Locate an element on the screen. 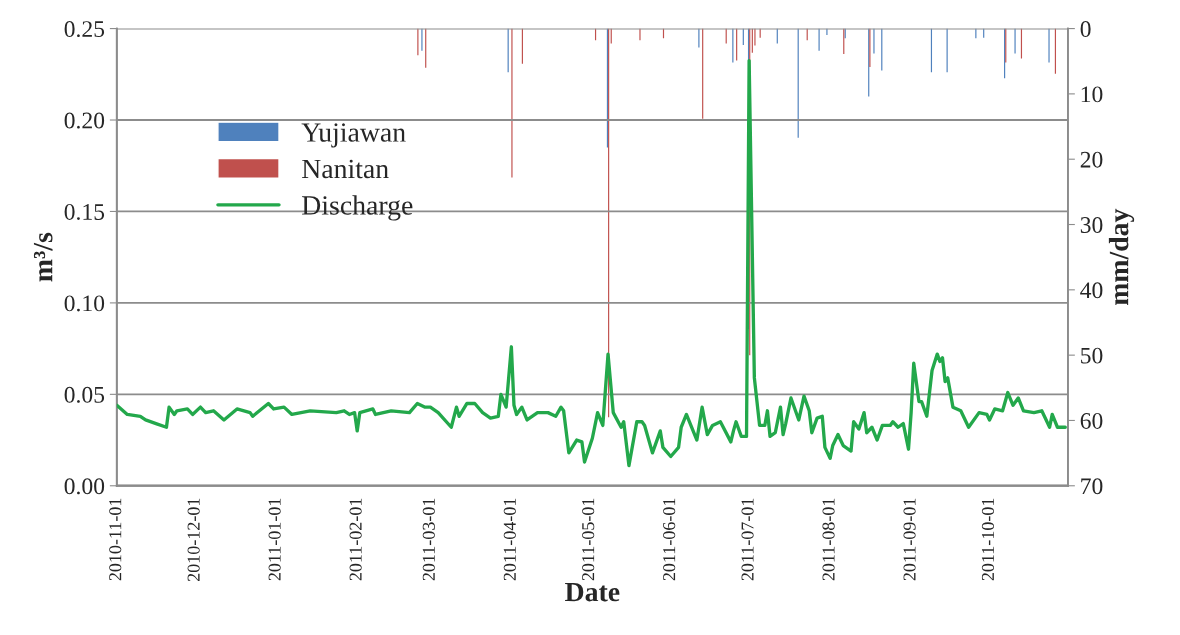 Image resolution: width=1180 pixels, height=635 pixels. y2-tick-label: 50 is located at coordinates (1092, 355).